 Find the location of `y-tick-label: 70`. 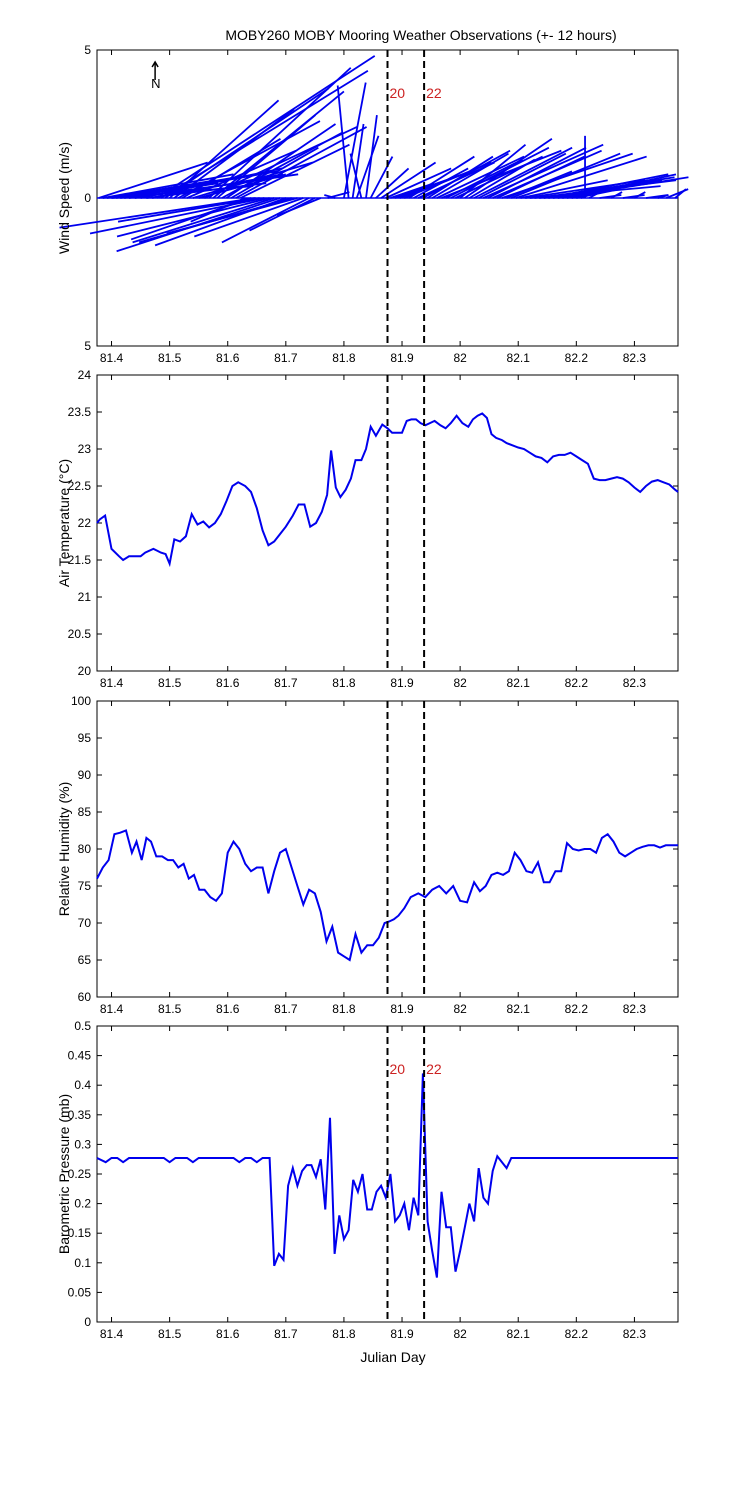

y-tick-label: 70 is located at coordinates (85, 923).